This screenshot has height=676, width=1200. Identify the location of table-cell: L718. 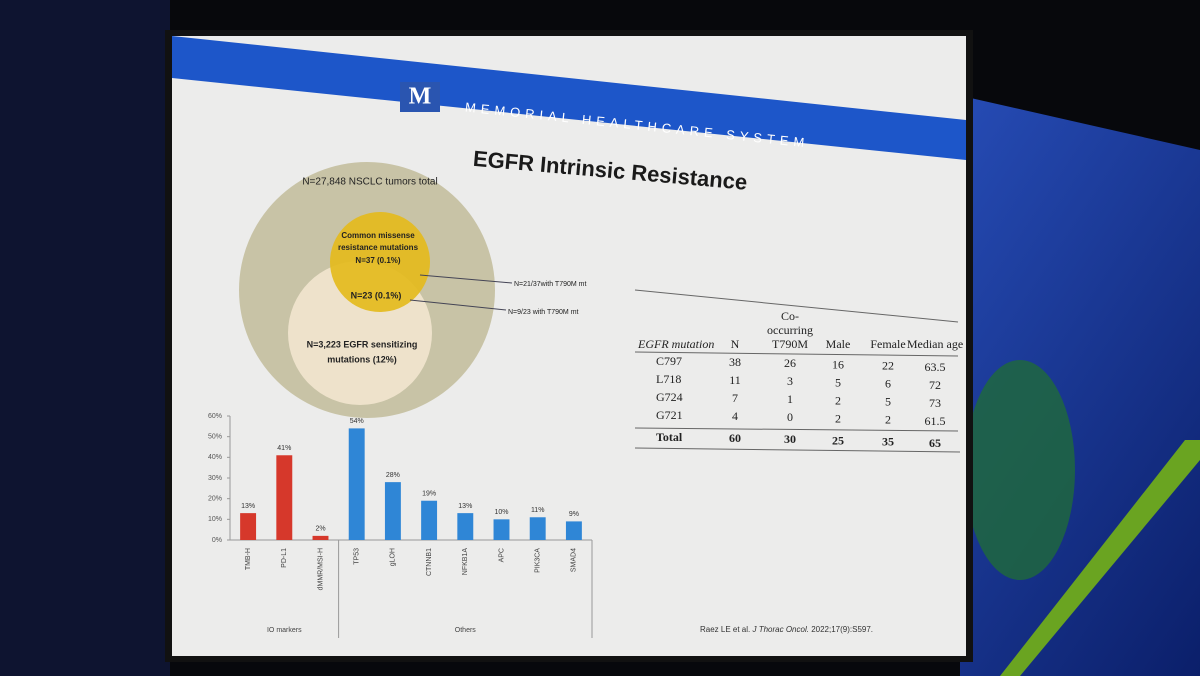
(668, 379).